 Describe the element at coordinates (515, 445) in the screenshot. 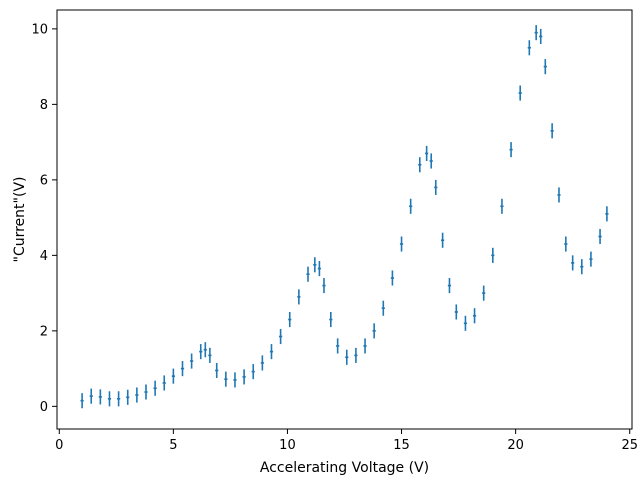

I see `x-tick-label: 20` at that location.